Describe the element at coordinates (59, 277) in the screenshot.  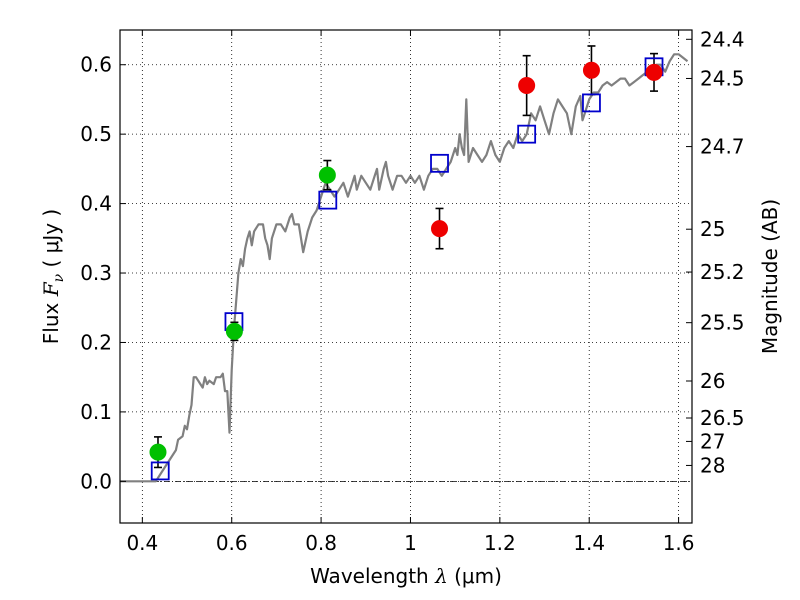
I see `y-axis-label-subscript: ν` at that location.